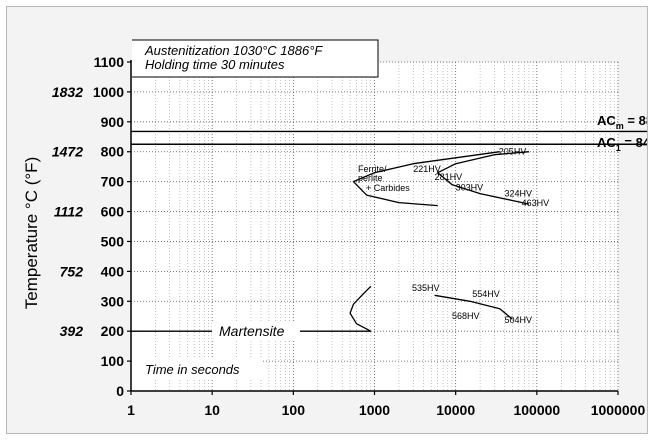 The width and height of the screenshot is (653, 440). Describe the element at coordinates (113, 152) in the screenshot. I see `y-tick-label: 800` at that location.